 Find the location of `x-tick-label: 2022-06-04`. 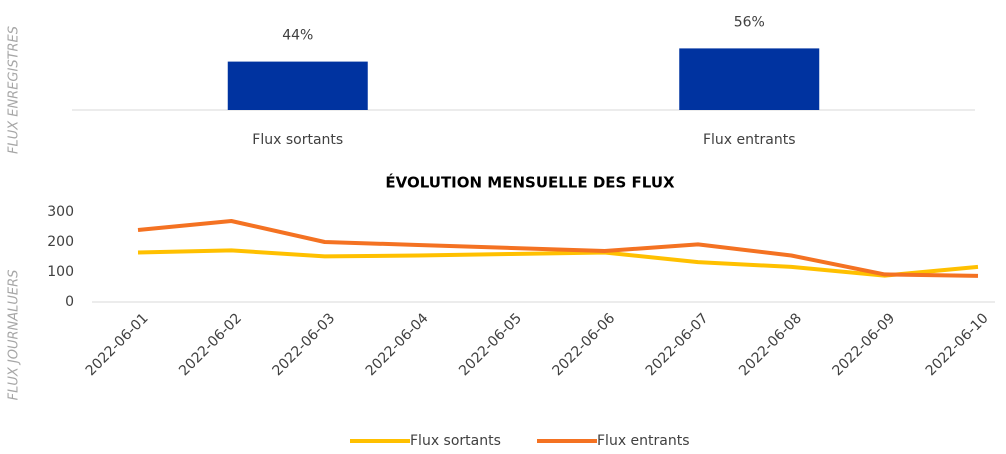

x-tick-label: 2022-06-04 is located at coordinates (397, 344).